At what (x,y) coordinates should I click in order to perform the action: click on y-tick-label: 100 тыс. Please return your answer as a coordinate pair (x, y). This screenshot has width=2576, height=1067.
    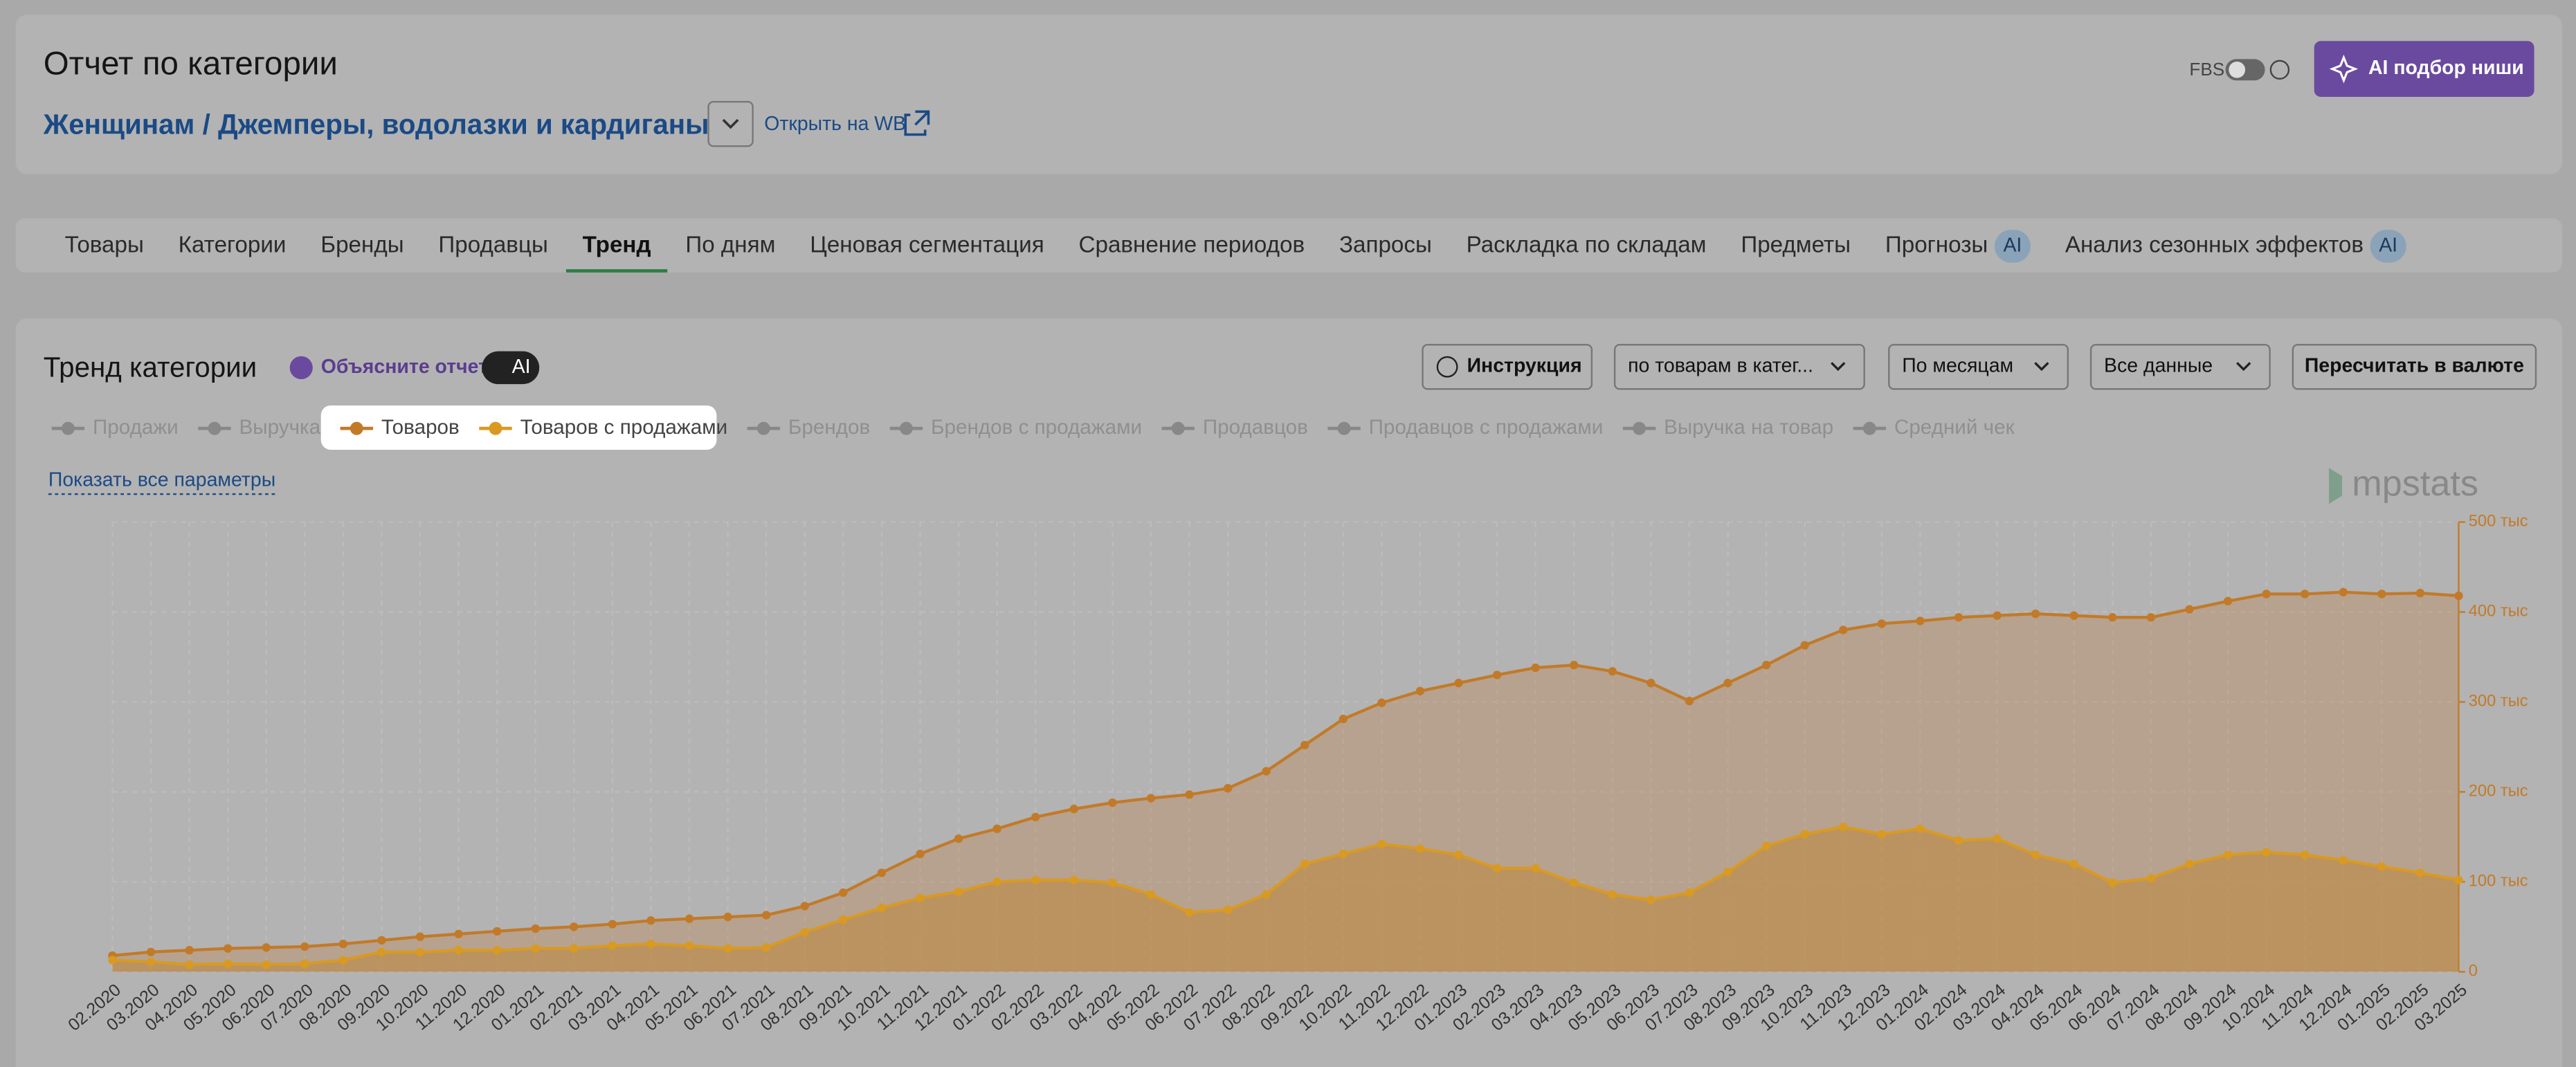
    Looking at the image, I should click on (2498, 882).